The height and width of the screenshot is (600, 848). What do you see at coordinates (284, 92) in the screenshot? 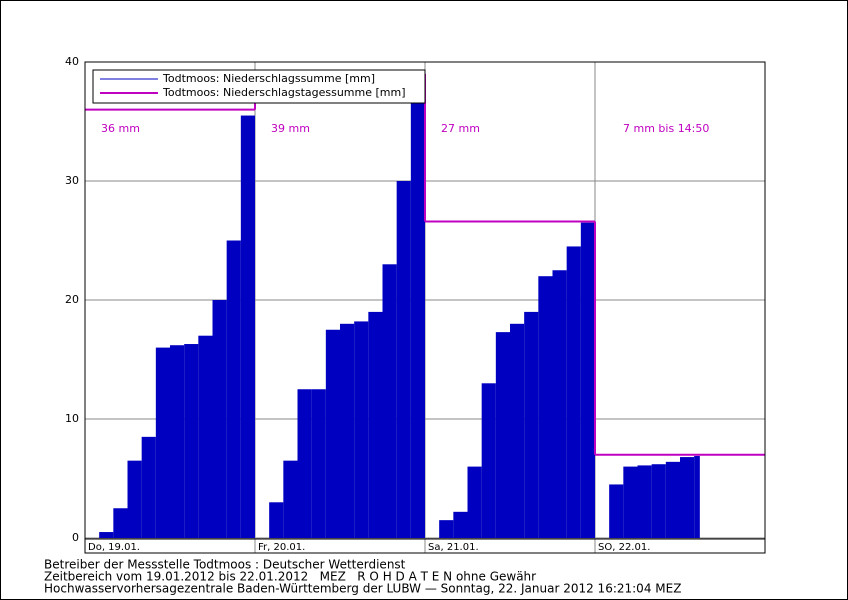
I see `legend-label: Todtmoos: Niederschlagstagessumme [mm]` at bounding box center [284, 92].